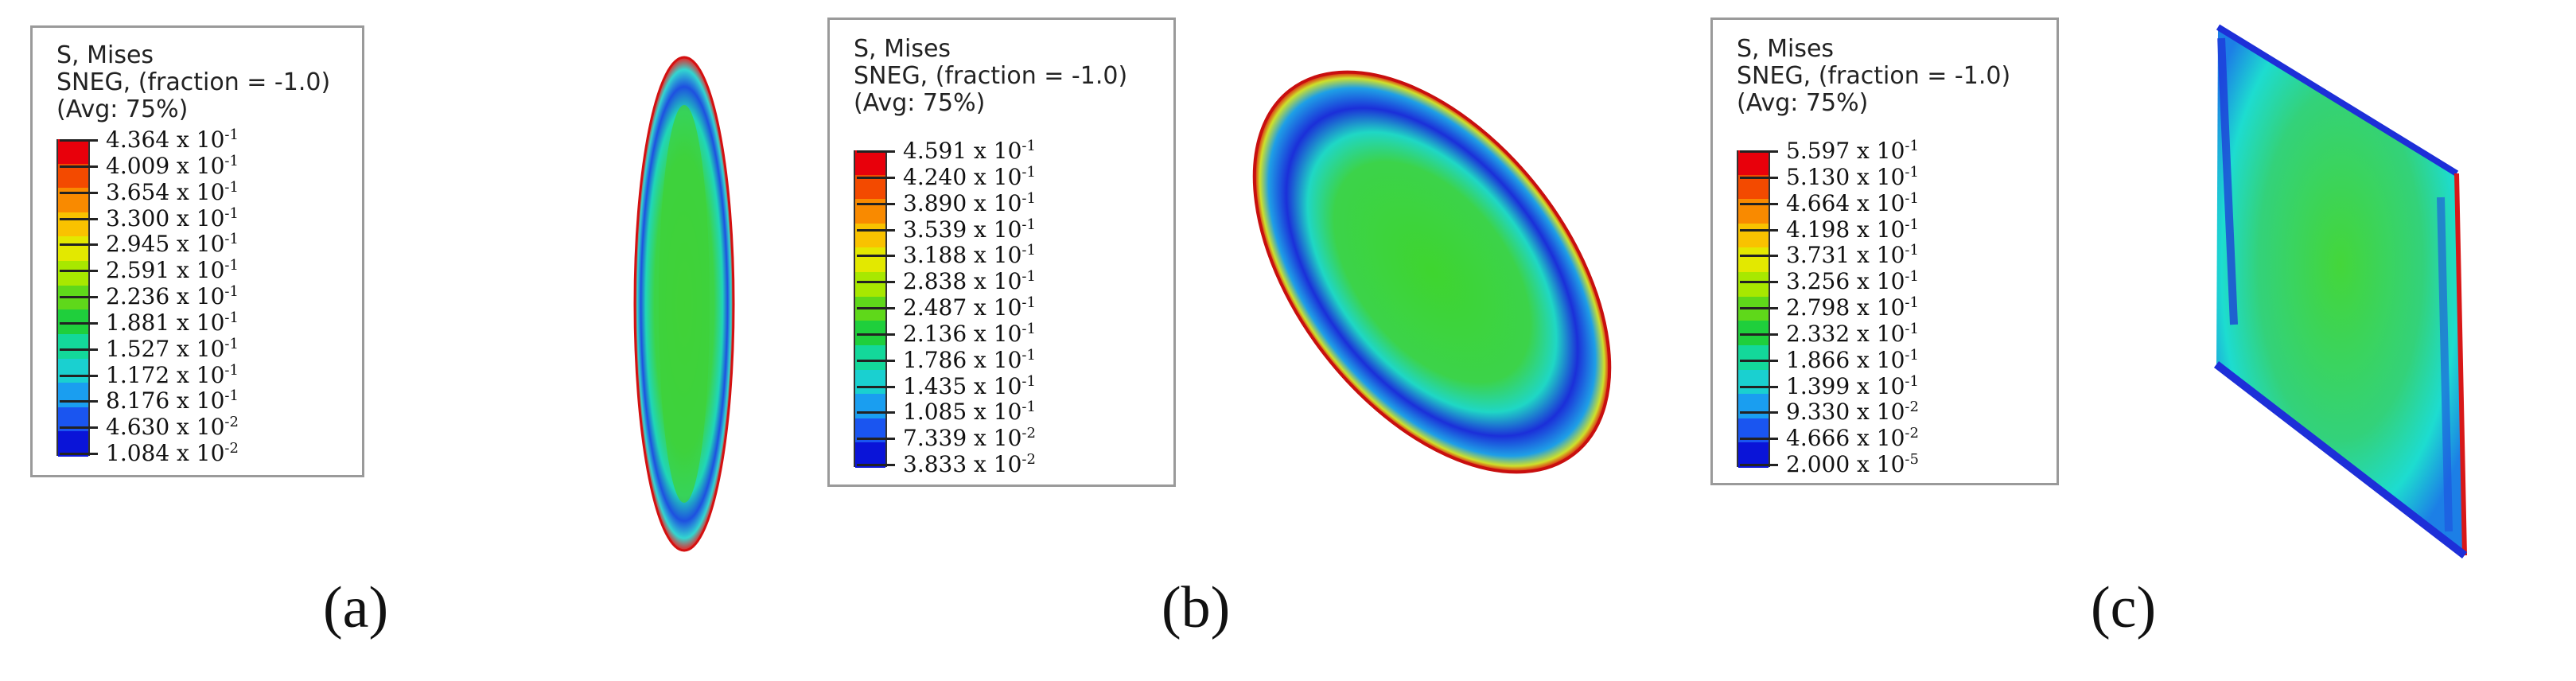 Image resolution: width=2576 pixels, height=681 pixels. What do you see at coordinates (1197, 607) in the screenshot?
I see `caption-b: (b)` at bounding box center [1197, 607].